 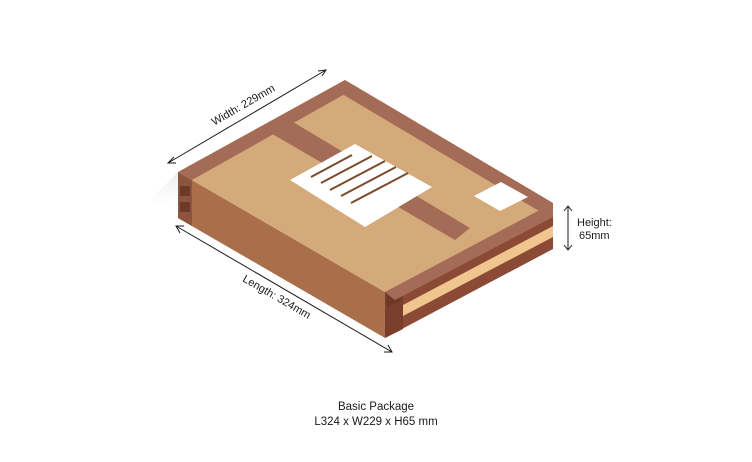 What do you see at coordinates (568, 228) in the screenshot?
I see `height-dimension` at bounding box center [568, 228].